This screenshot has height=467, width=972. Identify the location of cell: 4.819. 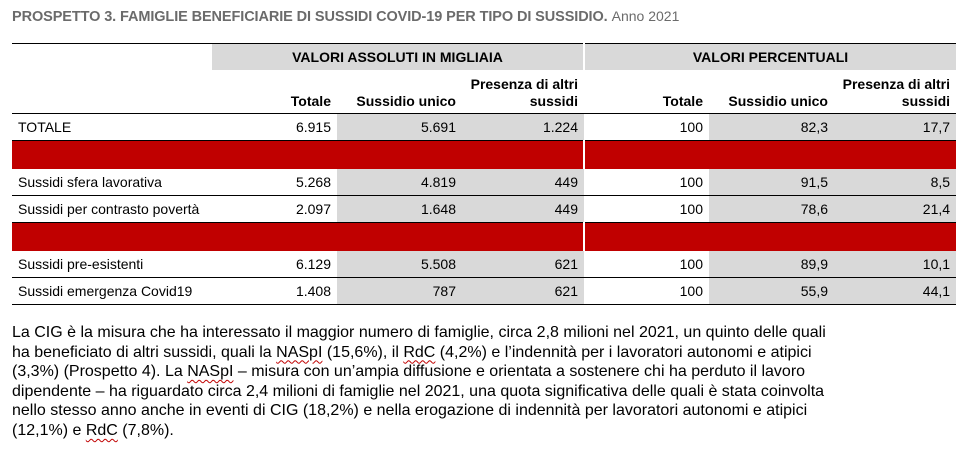
(399, 182).